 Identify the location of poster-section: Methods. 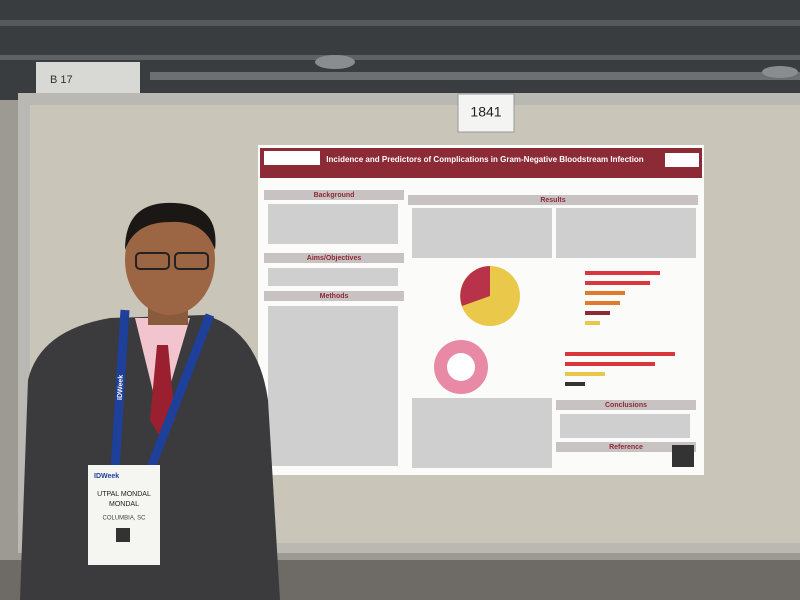
(334, 296).